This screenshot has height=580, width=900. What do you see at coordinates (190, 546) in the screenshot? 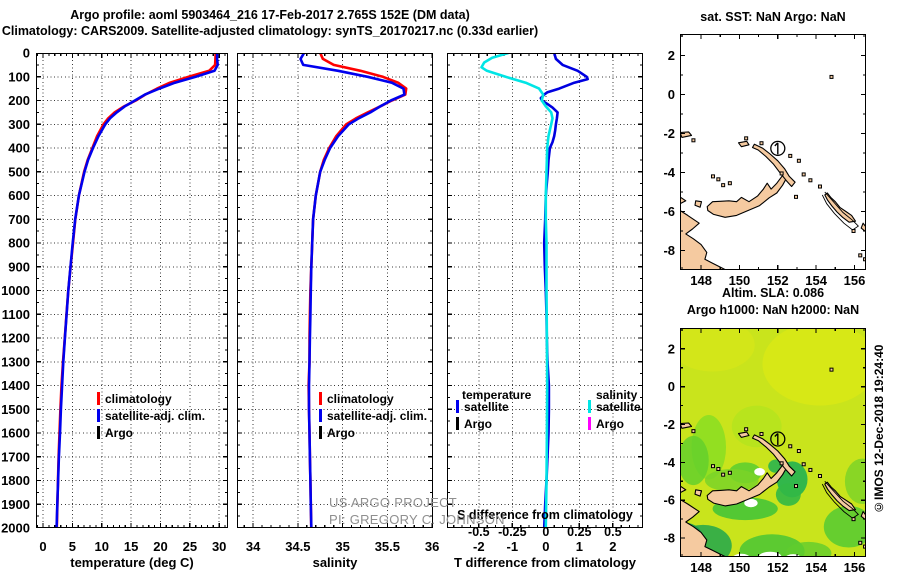
I see `x-tick-label: 25` at bounding box center [190, 546].